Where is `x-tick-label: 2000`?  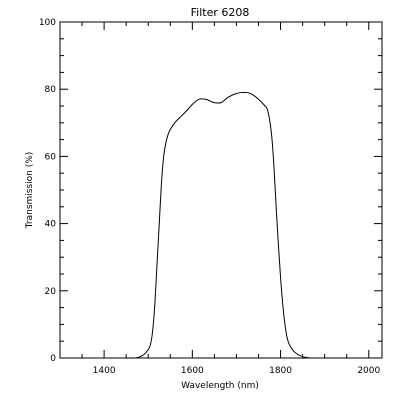 x-tick-label: 2000 is located at coordinates (368, 371).